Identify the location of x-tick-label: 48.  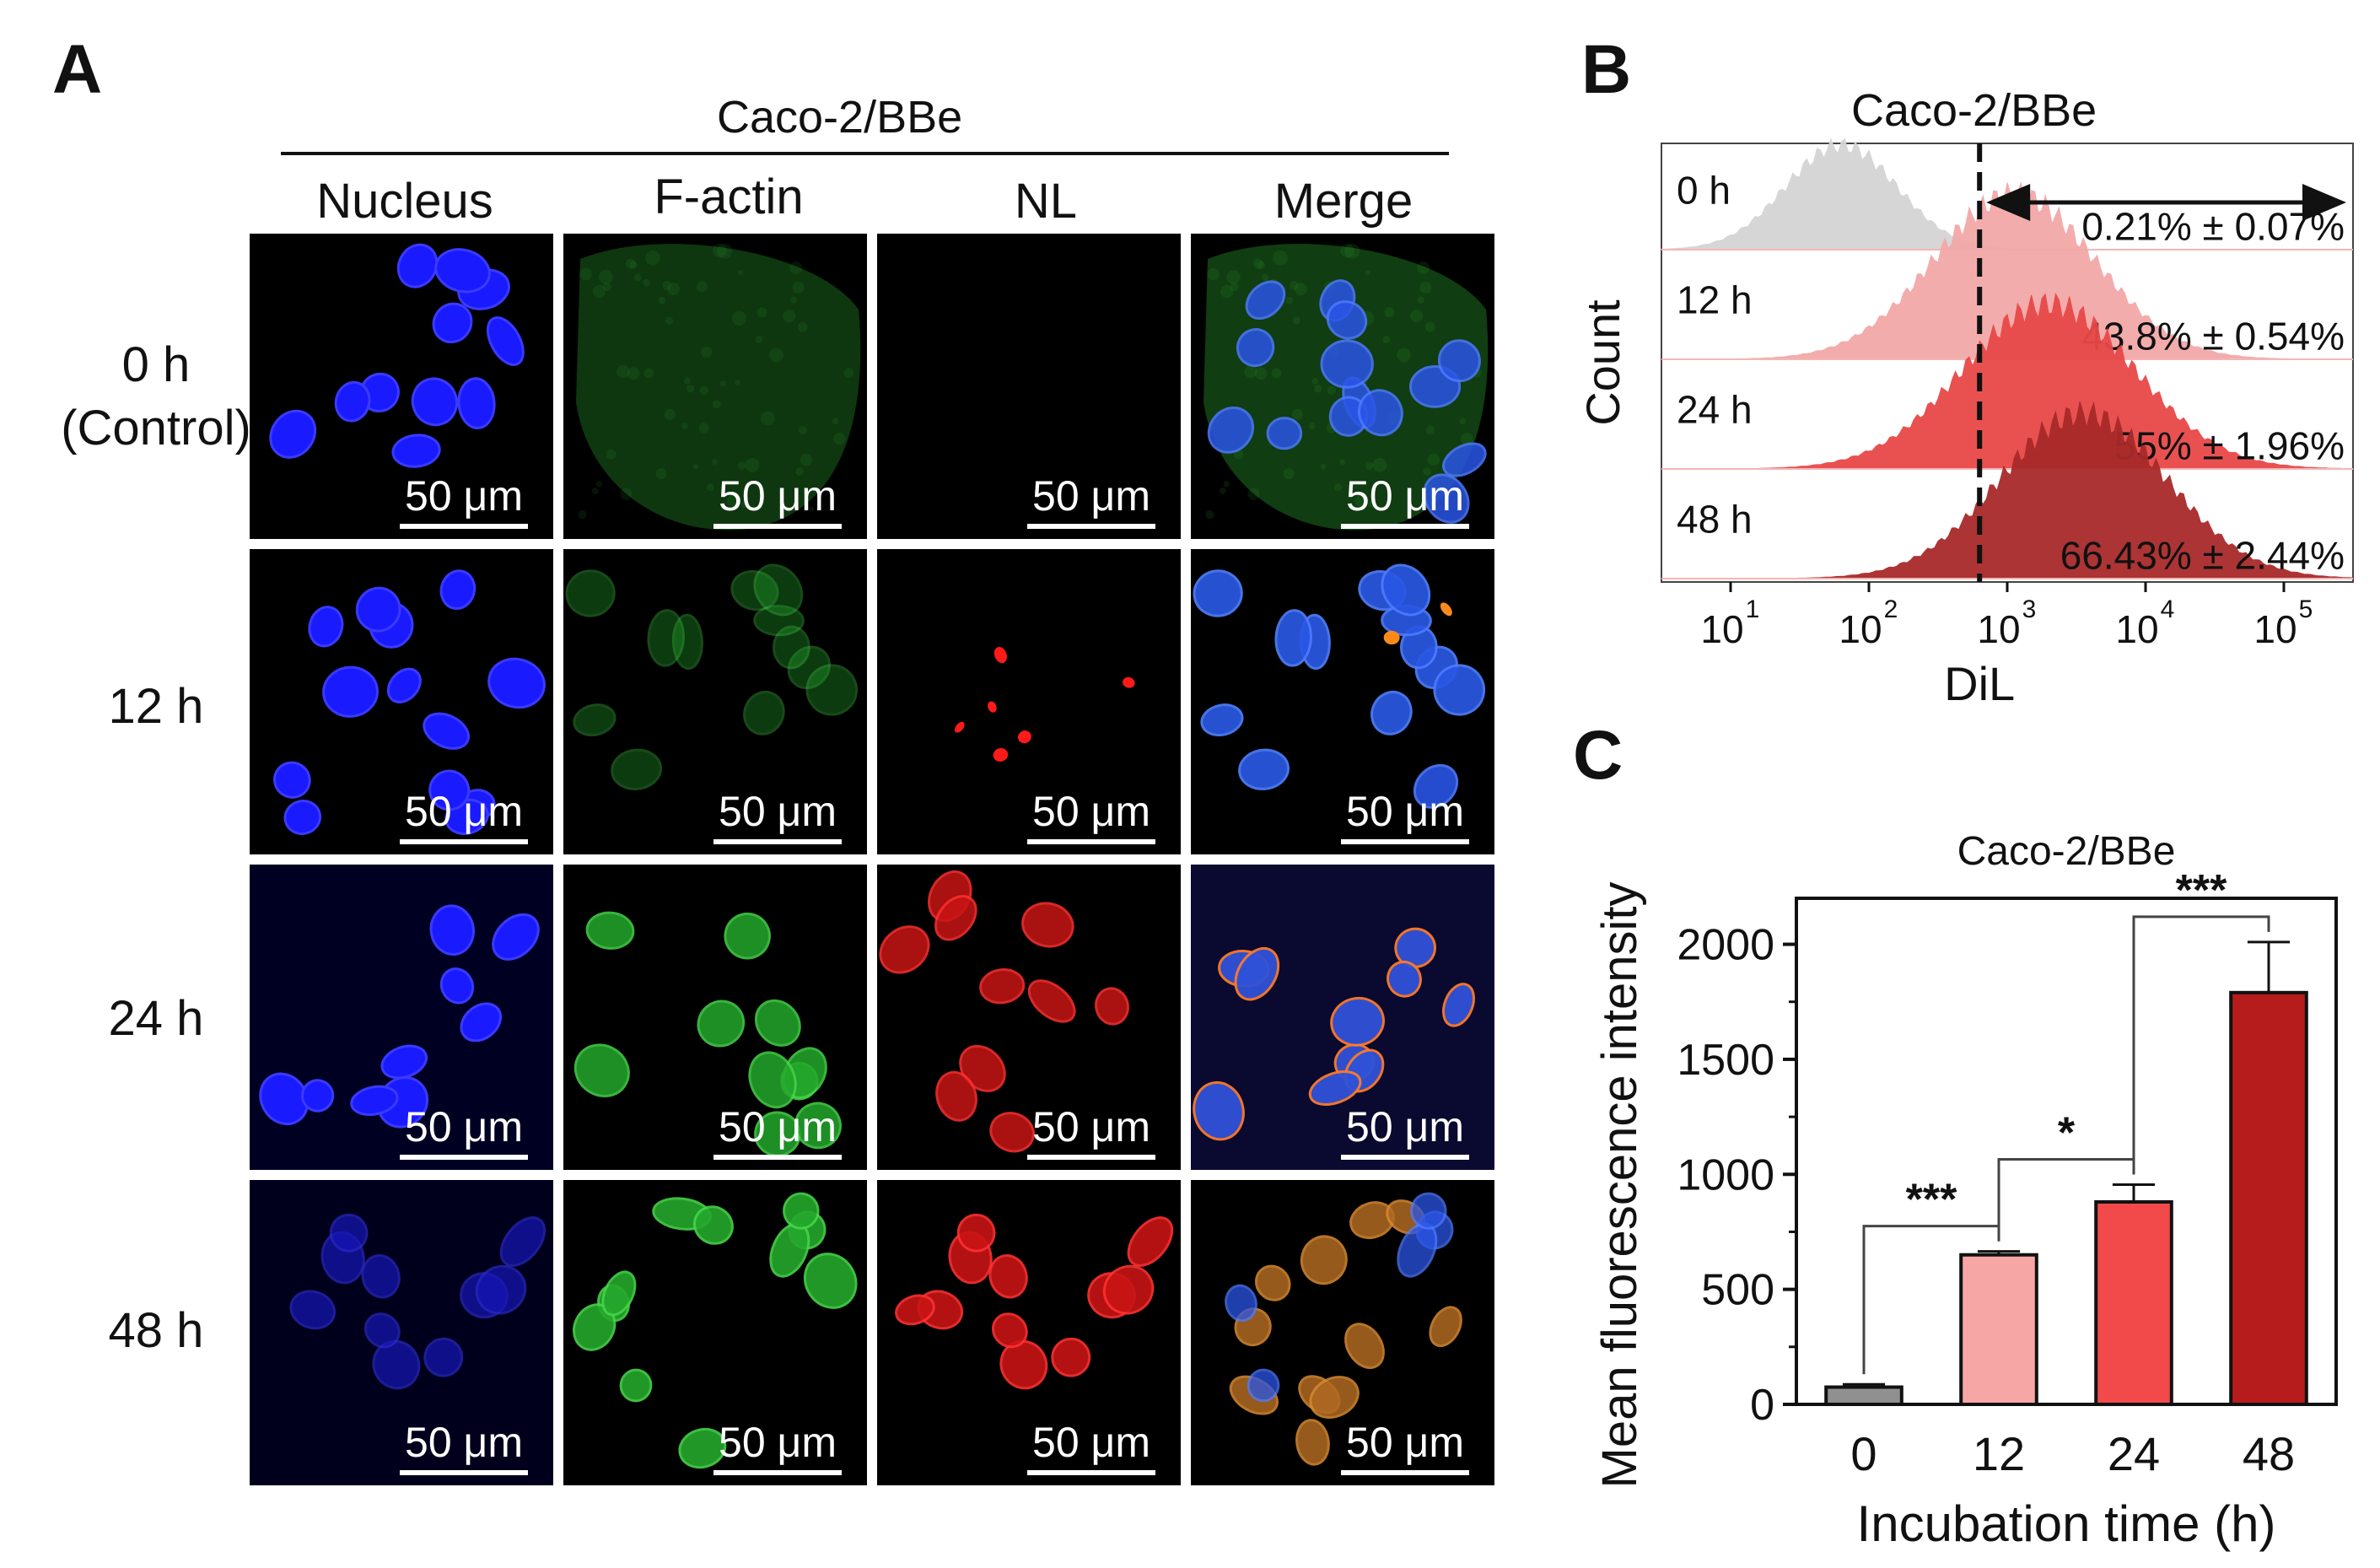
(2269, 1454).